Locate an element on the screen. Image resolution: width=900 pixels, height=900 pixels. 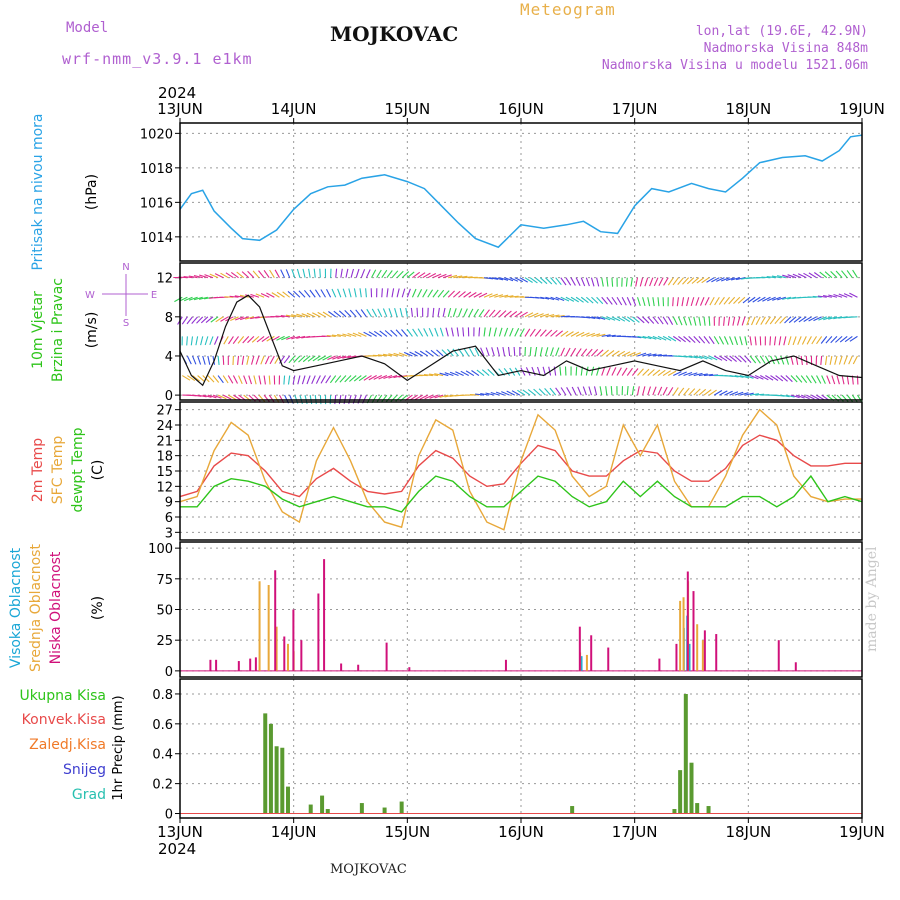
pressure-unit-label: (hPa) is located at coordinates (92, 192).